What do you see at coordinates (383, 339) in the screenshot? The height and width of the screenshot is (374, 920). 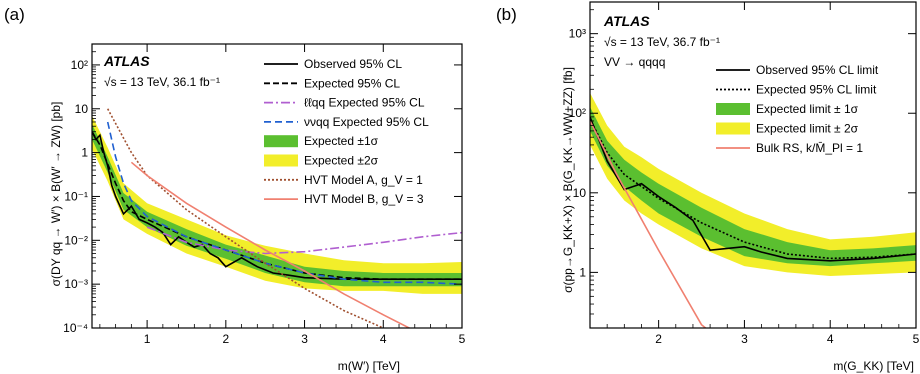 I see `panel-a-x-tick-label: 4` at bounding box center [383, 339].